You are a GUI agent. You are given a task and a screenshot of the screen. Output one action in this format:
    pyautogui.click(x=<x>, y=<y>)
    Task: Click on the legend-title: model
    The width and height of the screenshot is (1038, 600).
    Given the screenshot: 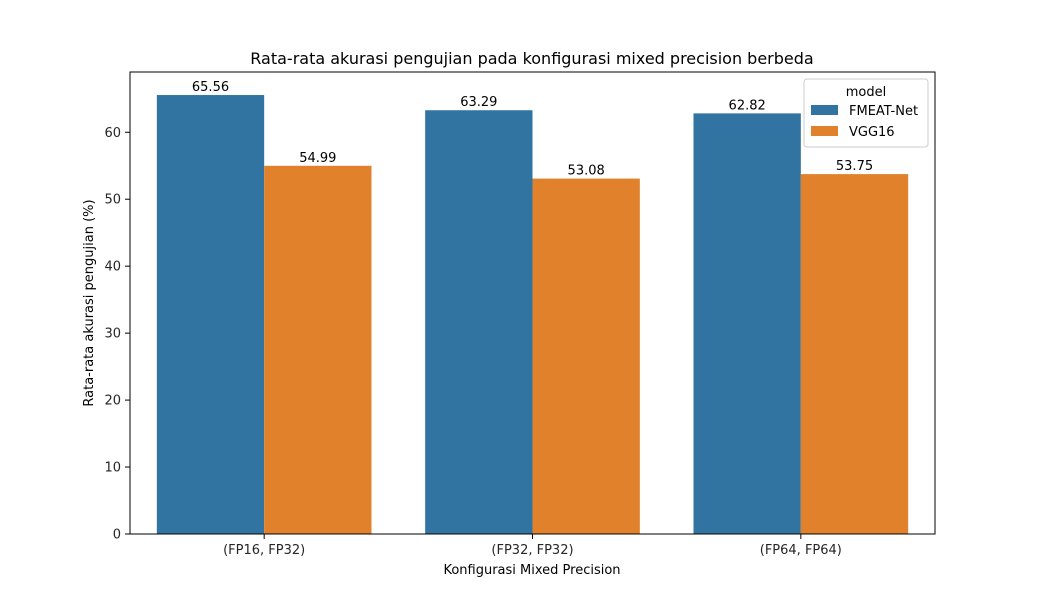 What is the action you would take?
    pyautogui.click(x=866, y=92)
    